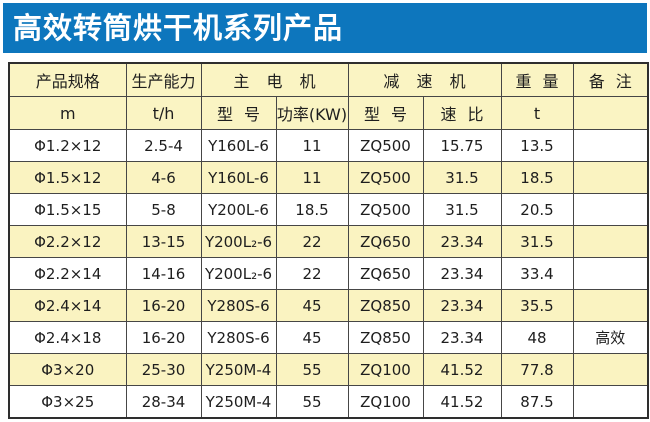 The height and width of the screenshot is (422, 650). I want to click on title-banner: 高效转筒烘干机系列产品, so click(325, 28).